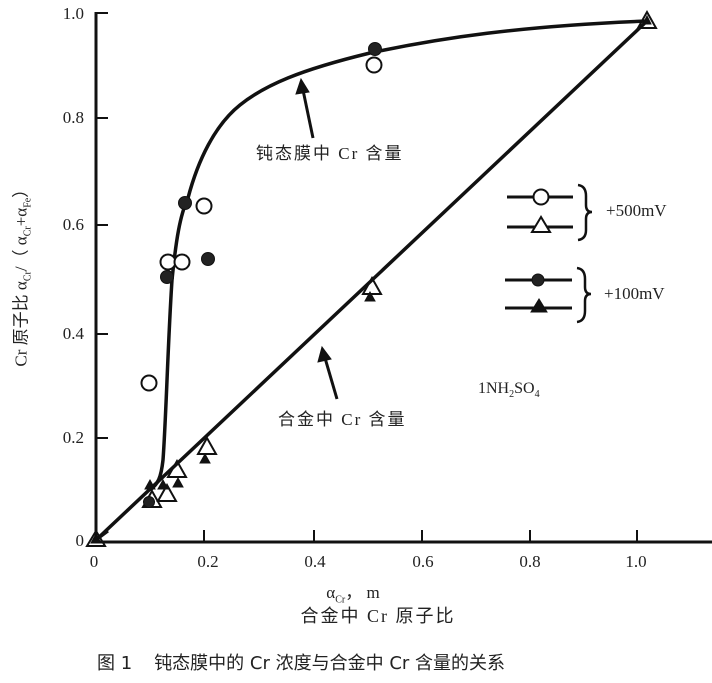  What do you see at coordinates (634, 293) in the screenshot?
I see `legend-label-100mv: +100mV` at bounding box center [634, 293].